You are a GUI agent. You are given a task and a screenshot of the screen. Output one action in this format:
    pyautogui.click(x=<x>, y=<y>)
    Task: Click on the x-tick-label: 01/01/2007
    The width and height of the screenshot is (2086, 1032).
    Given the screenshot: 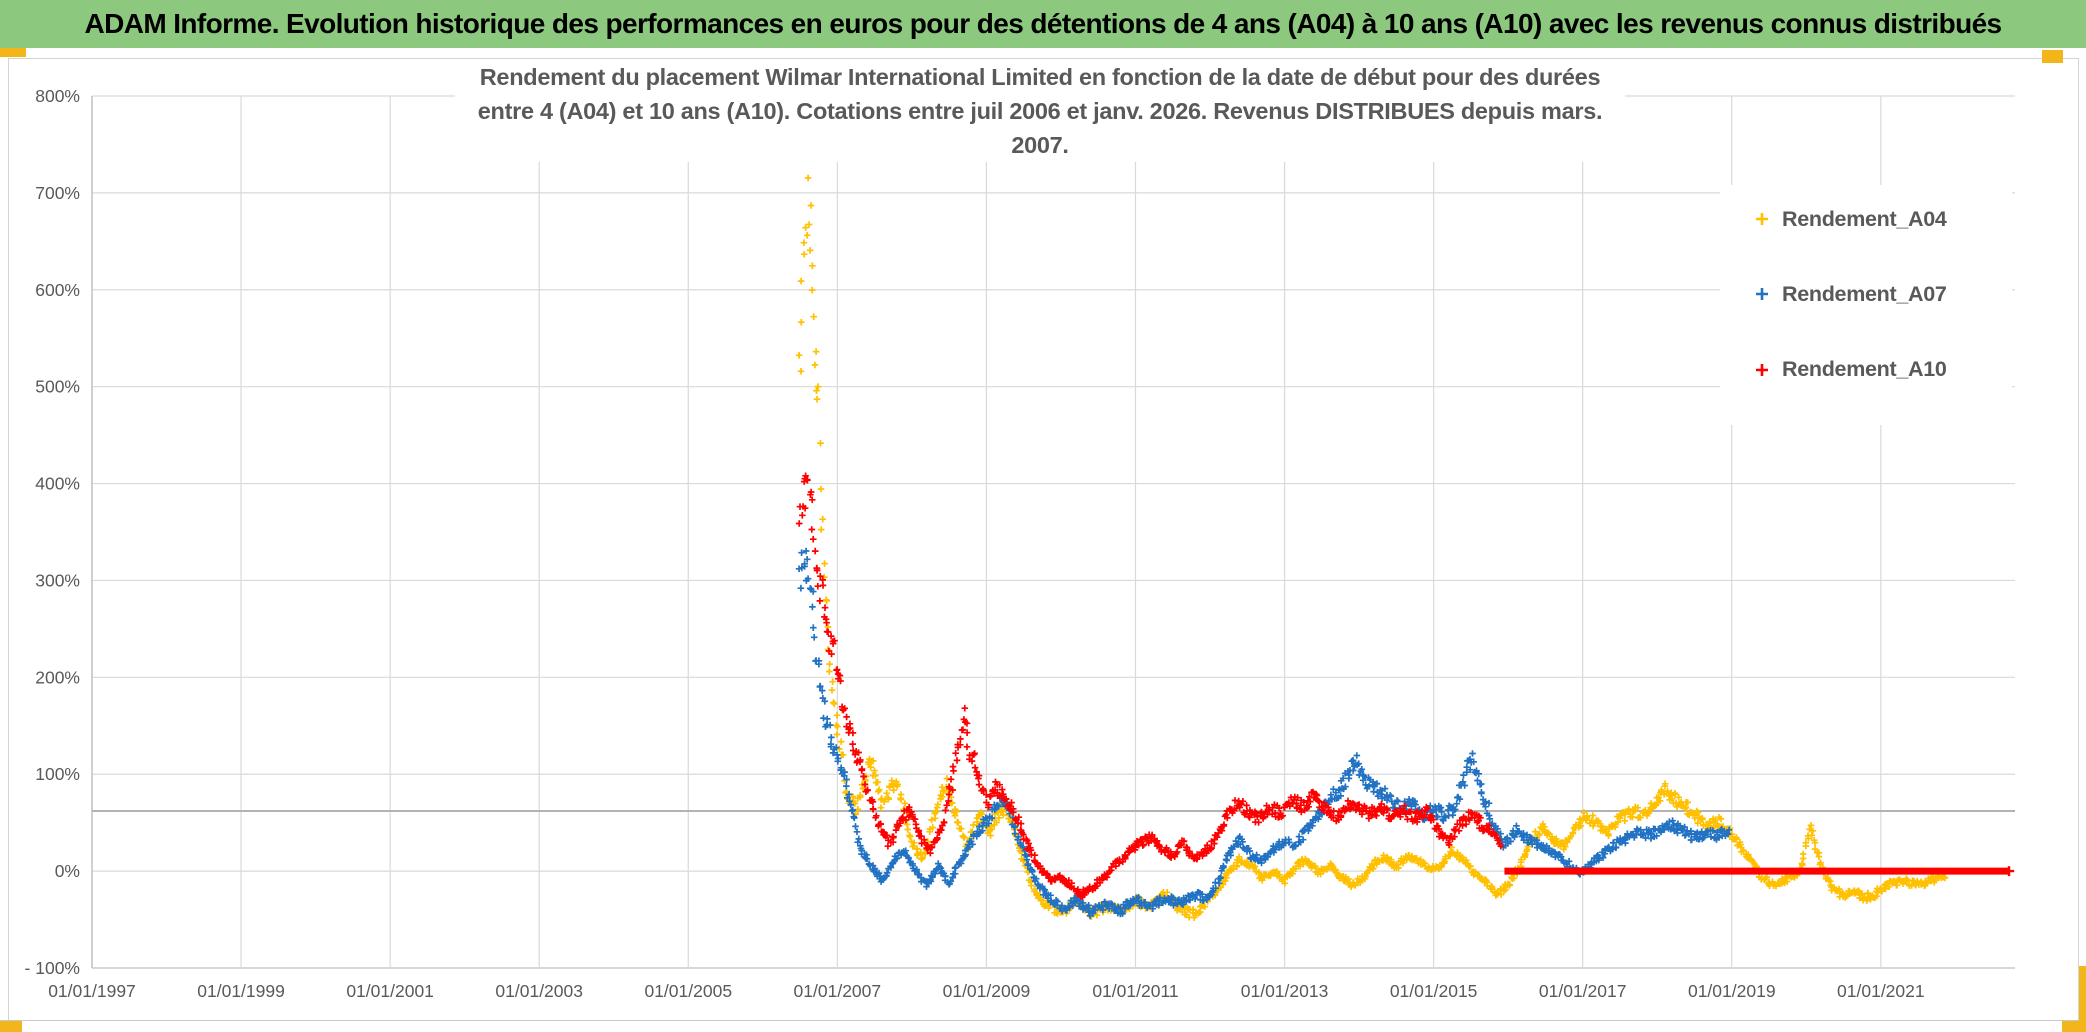 What is the action you would take?
    pyautogui.click(x=838, y=991)
    